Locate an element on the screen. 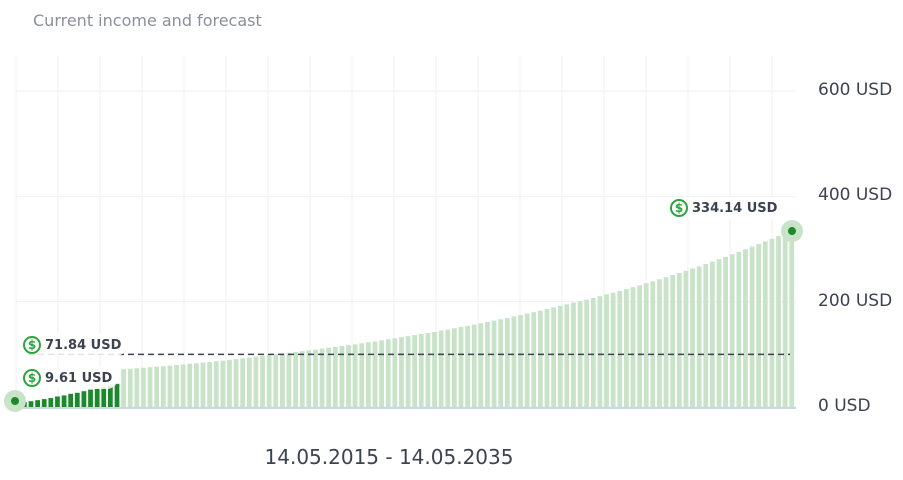 This screenshot has width=903, height=480. target-value-label: 71.84 USD is located at coordinates (83, 345).